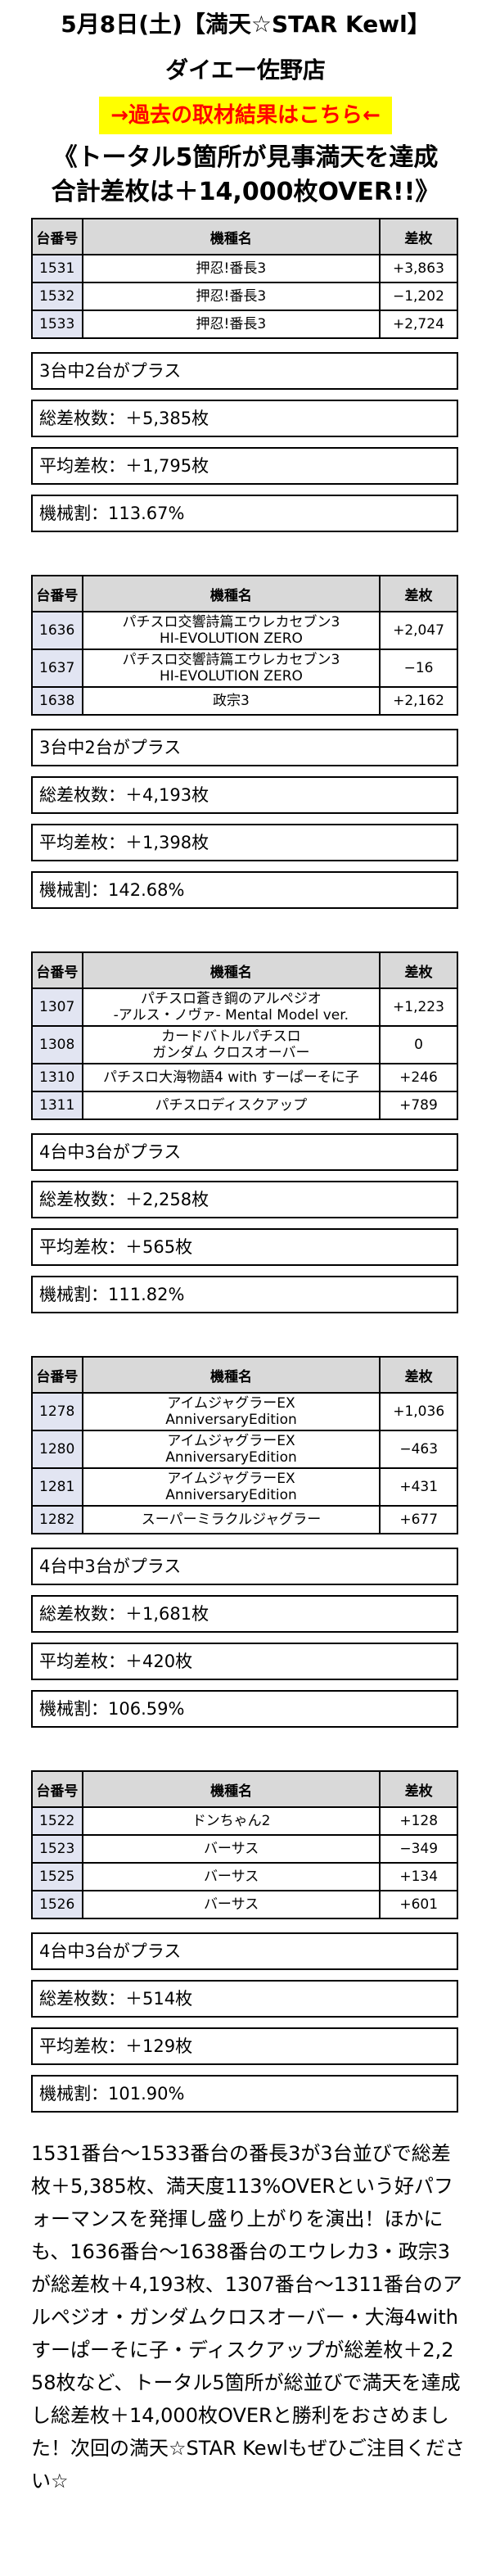 Image resolution: width=491 pixels, height=2576 pixels. Describe the element at coordinates (245, 115) in the screenshot. I see `past-results-link: →過去の取材結果はこちら←` at that location.